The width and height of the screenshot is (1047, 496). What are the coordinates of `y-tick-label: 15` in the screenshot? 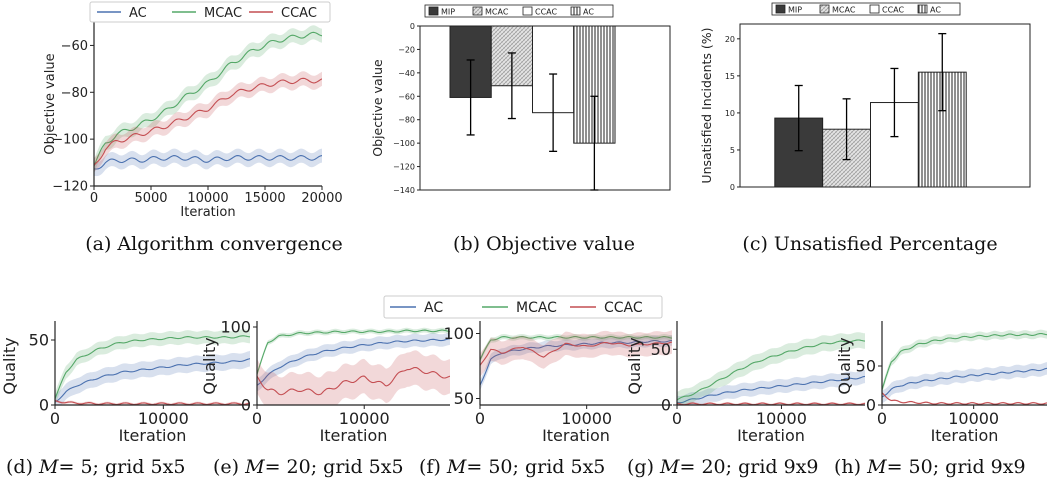 It's located at (730, 76).